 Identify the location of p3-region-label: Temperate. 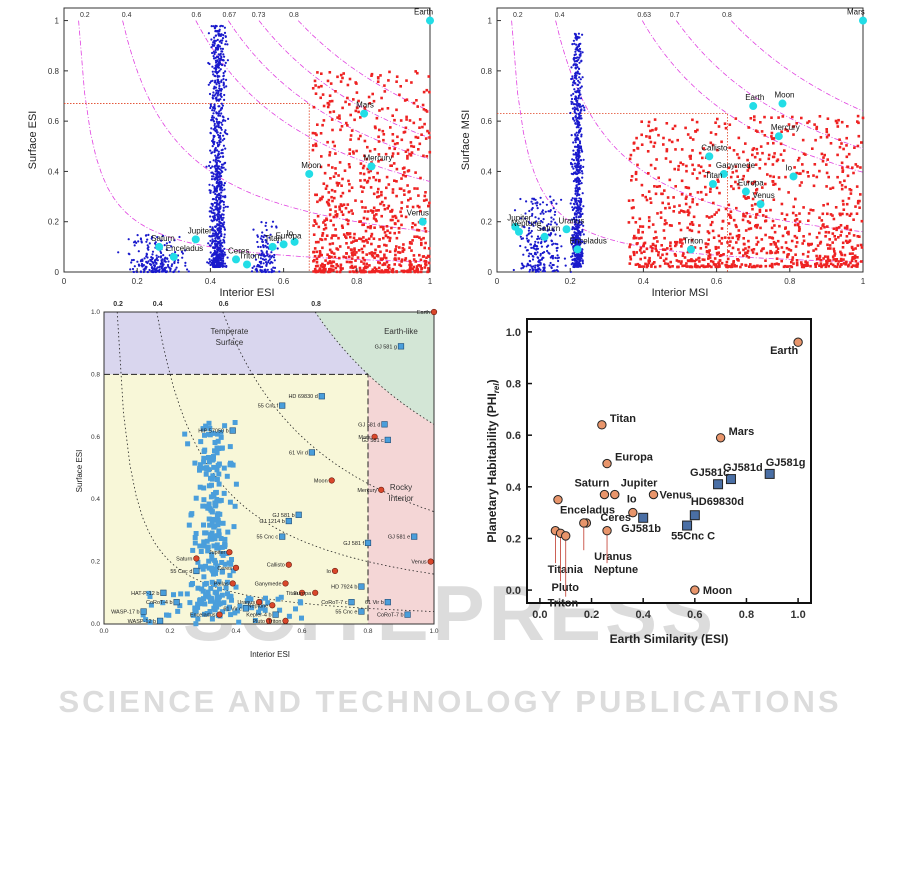
(230, 331).